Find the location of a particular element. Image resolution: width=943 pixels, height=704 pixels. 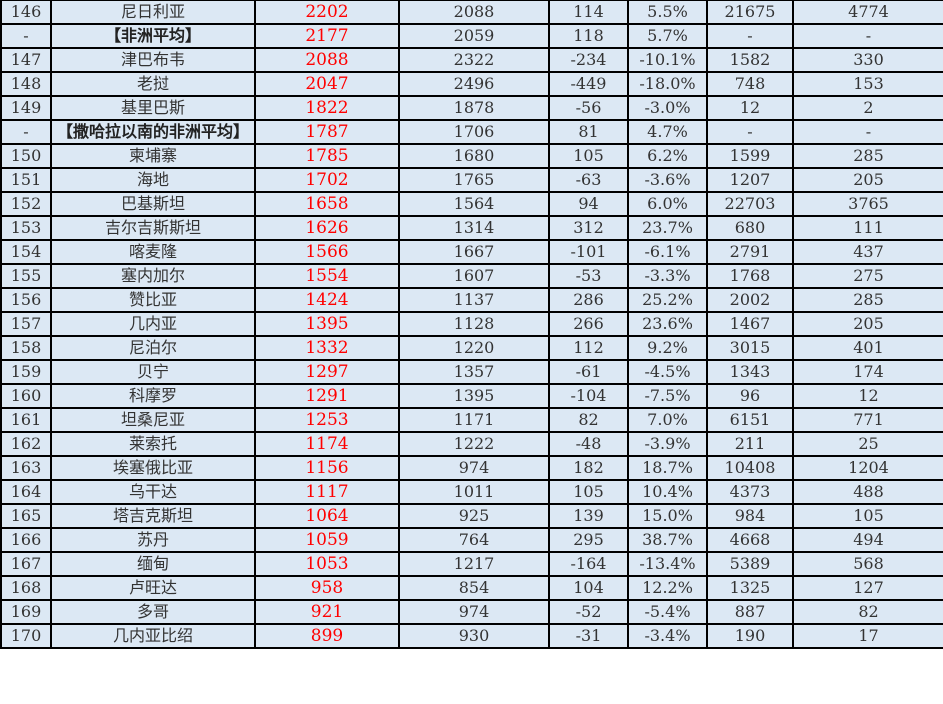

value-cell: 1053 is located at coordinates (327, 564).